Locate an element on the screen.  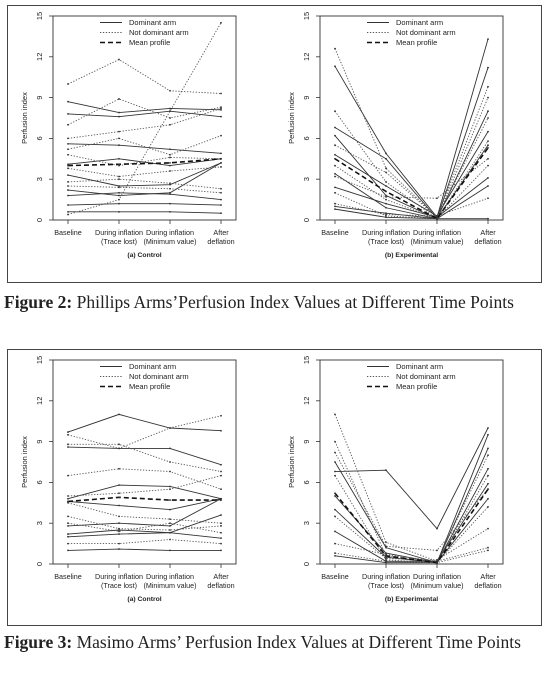
legend-entry: Not dominant arm is located at coordinates (426, 32).